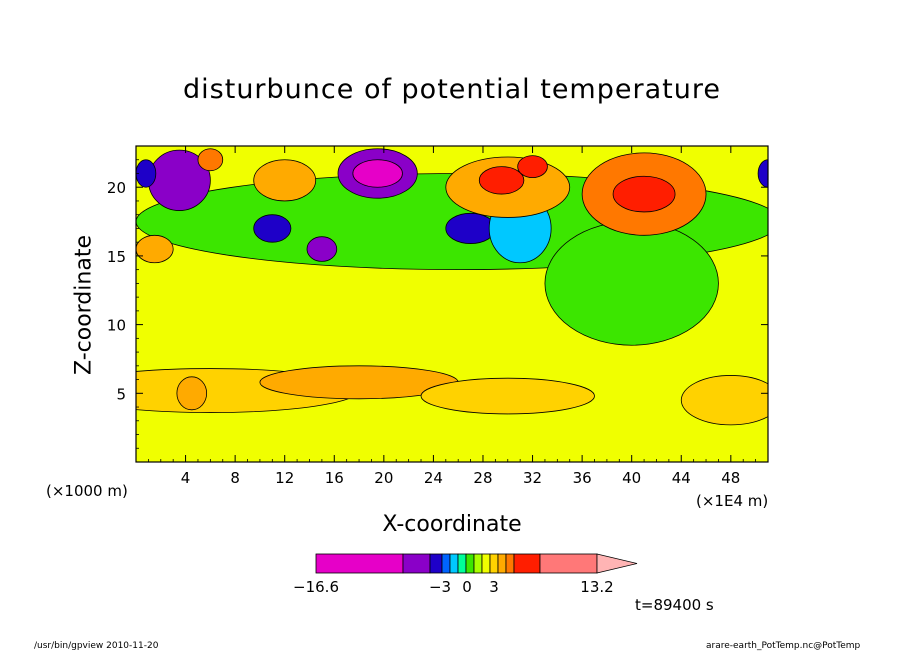  I want to click on colorbar-mid-label-1: 0, so click(467, 587).